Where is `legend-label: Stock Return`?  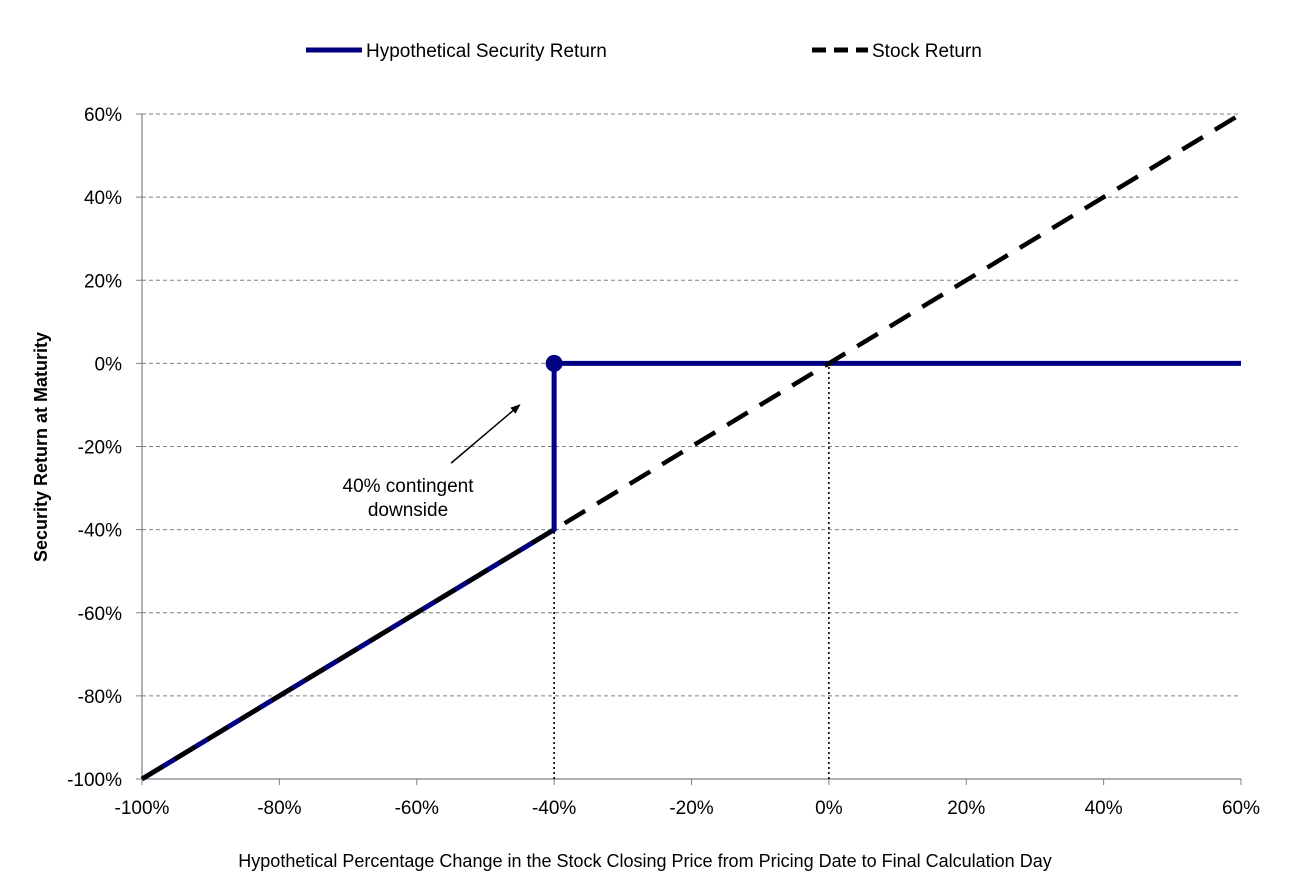
legend-label: Stock Return is located at coordinates (927, 51).